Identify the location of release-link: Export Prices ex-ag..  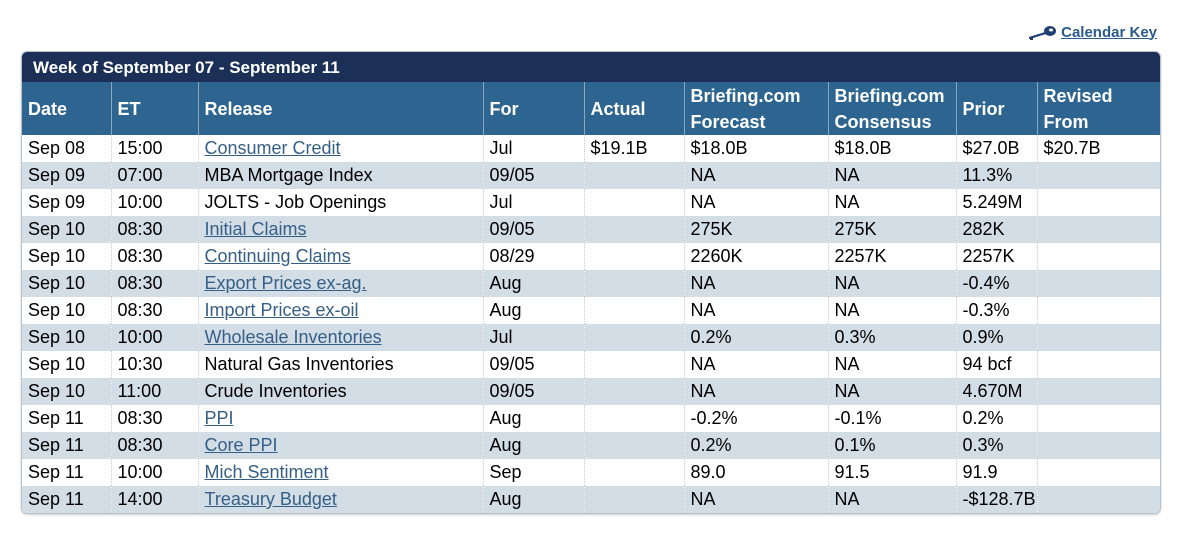
(285, 283).